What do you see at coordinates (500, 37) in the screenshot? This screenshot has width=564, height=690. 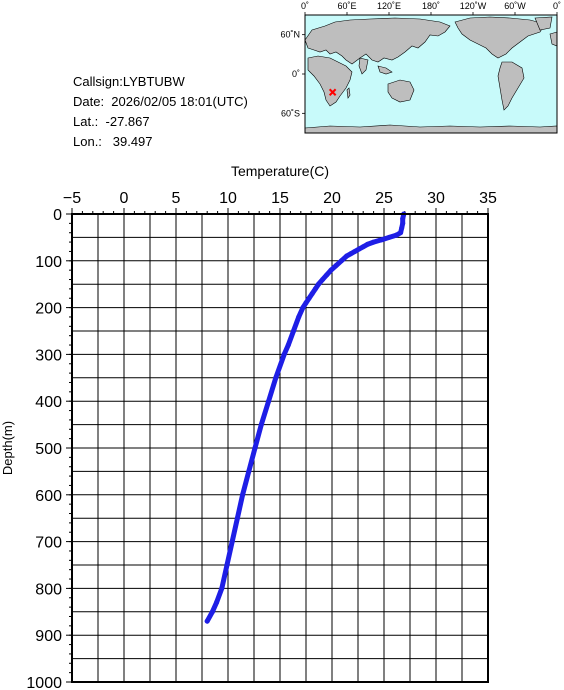 I see `north-america-shape` at bounding box center [500, 37].